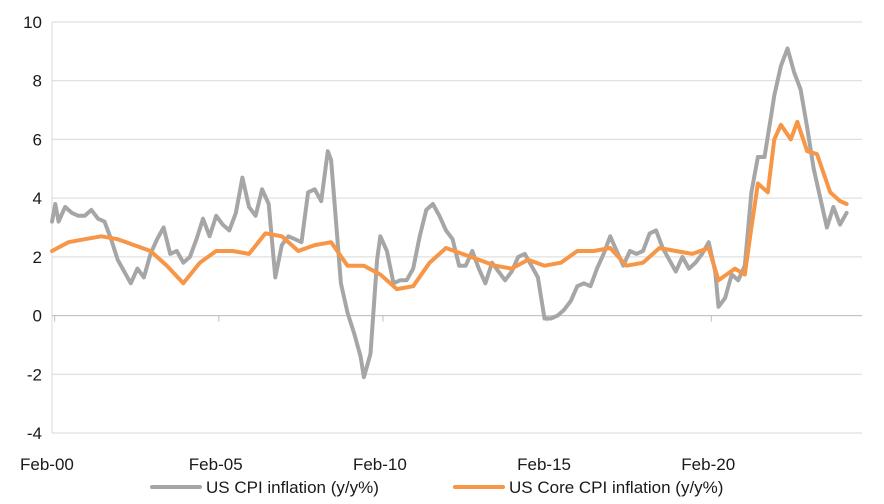 The height and width of the screenshot is (504, 884). I want to click on y-tick-label: 0, so click(37, 316).